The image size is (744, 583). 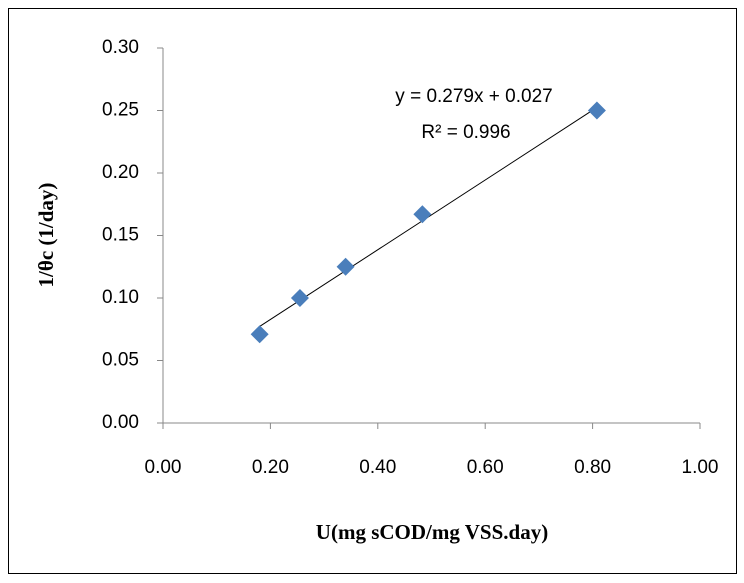 I want to click on x-tick-label: 0.40, so click(x=377, y=467).